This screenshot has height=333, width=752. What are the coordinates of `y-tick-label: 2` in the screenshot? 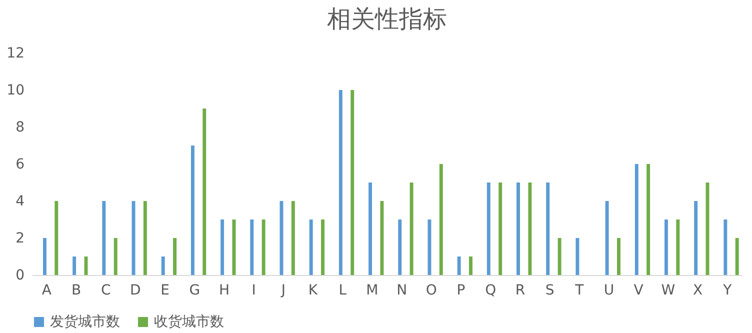 It's located at (20, 238).